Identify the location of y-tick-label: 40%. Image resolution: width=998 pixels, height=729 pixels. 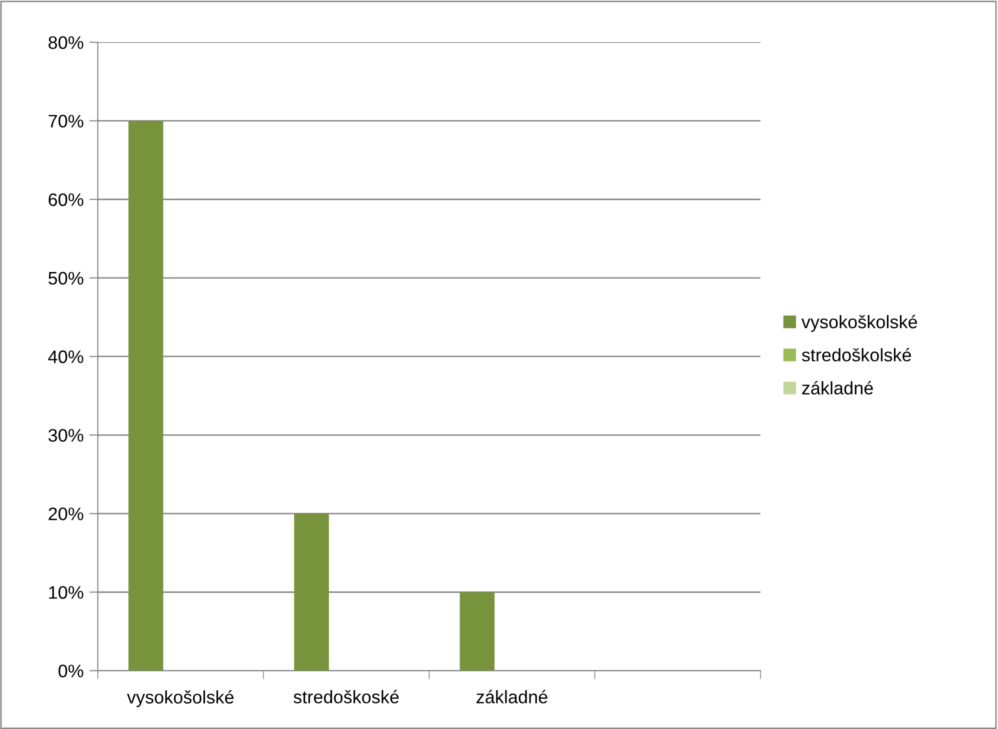
(66, 357).